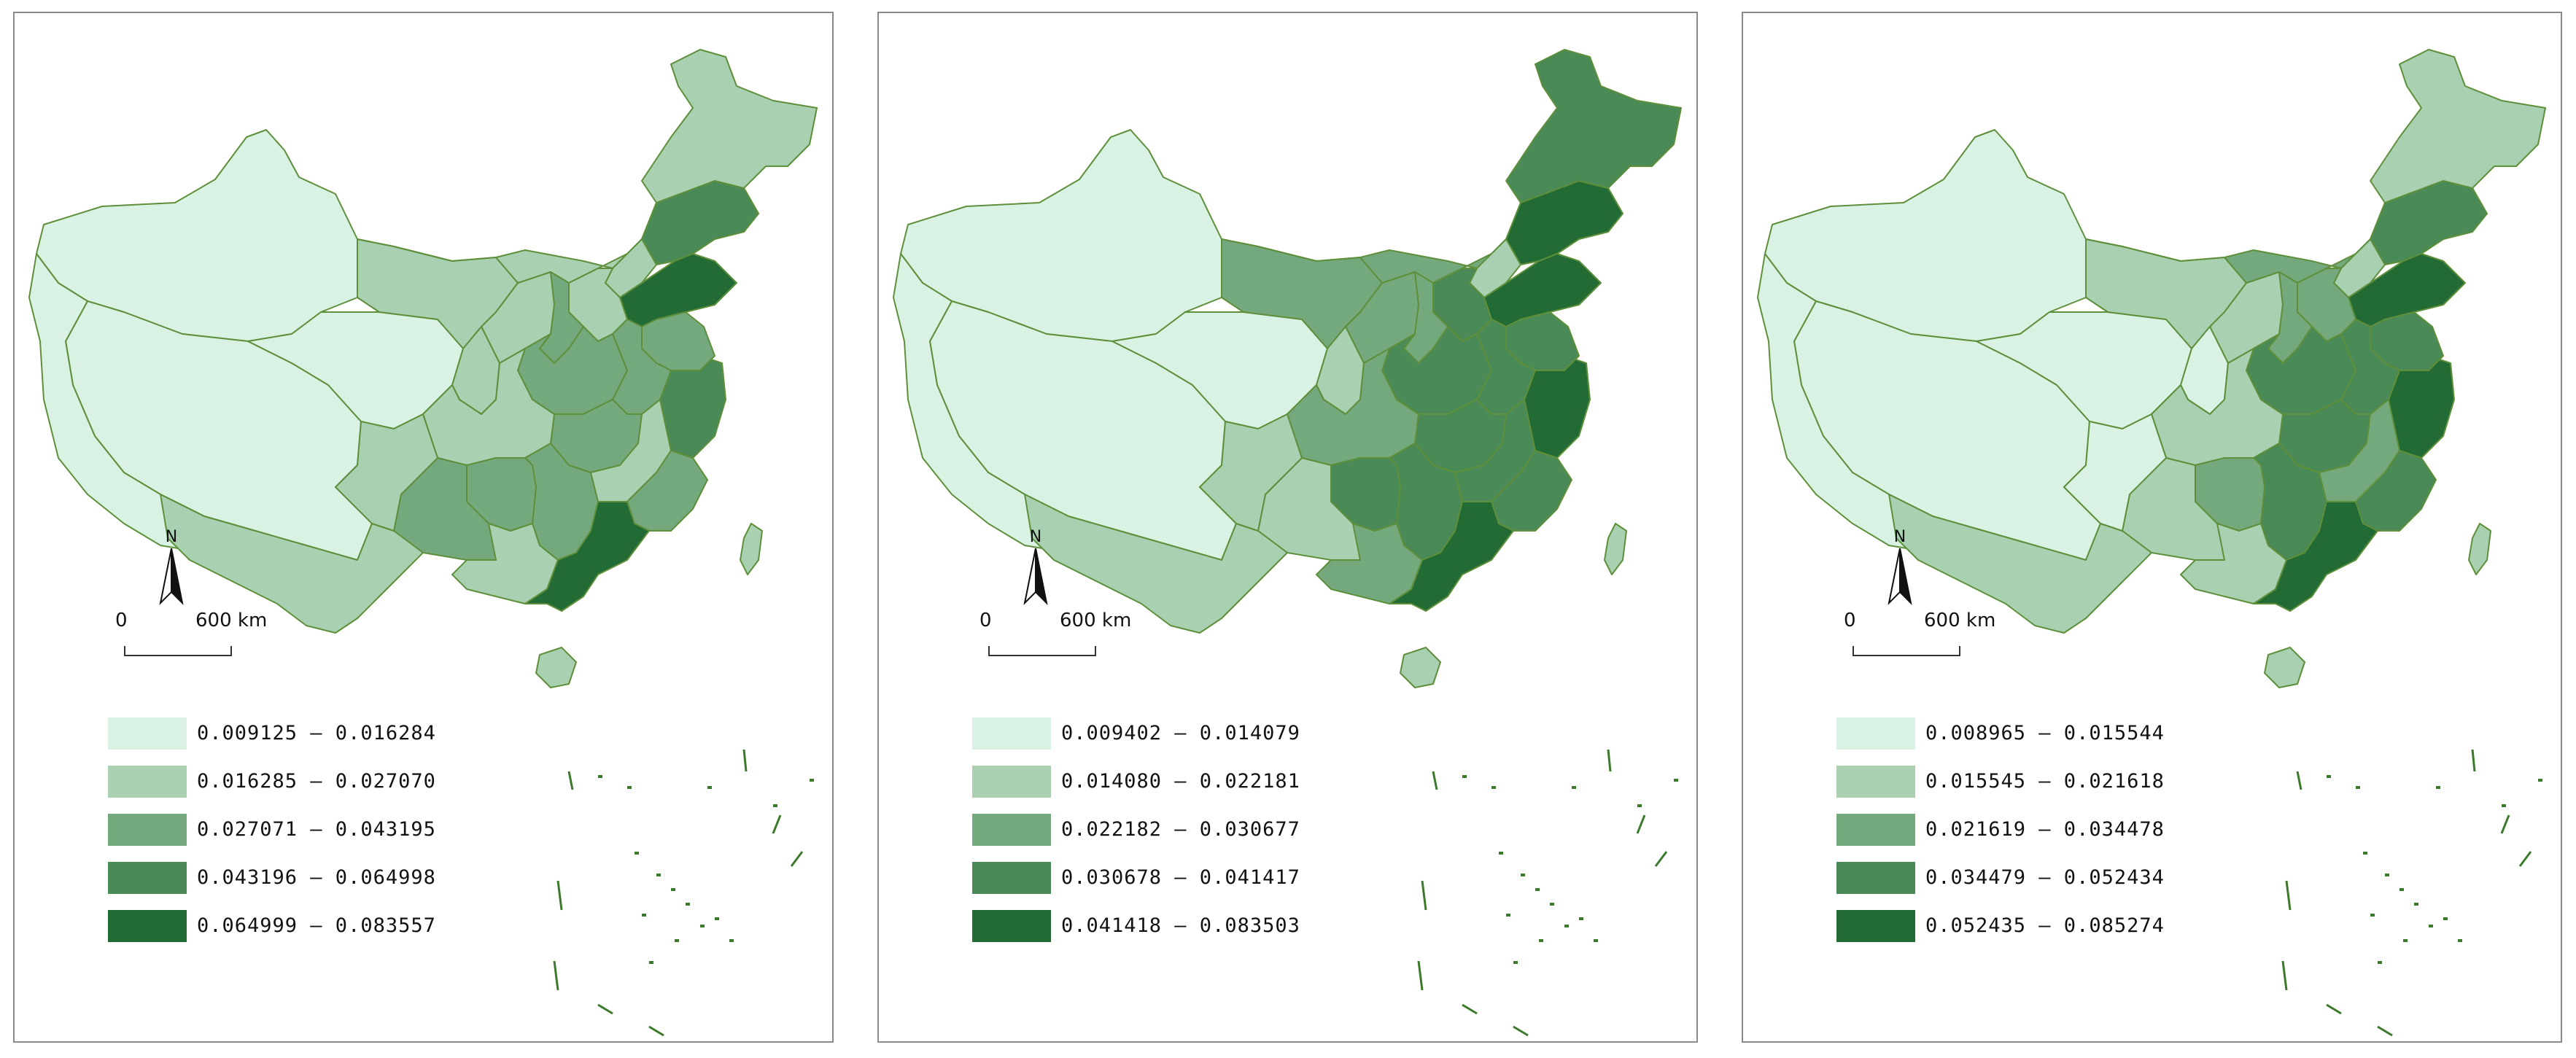 The height and width of the screenshot is (1058, 2576). I want to click on legend-label: 0.022182 – 0.030677, so click(1181, 830).